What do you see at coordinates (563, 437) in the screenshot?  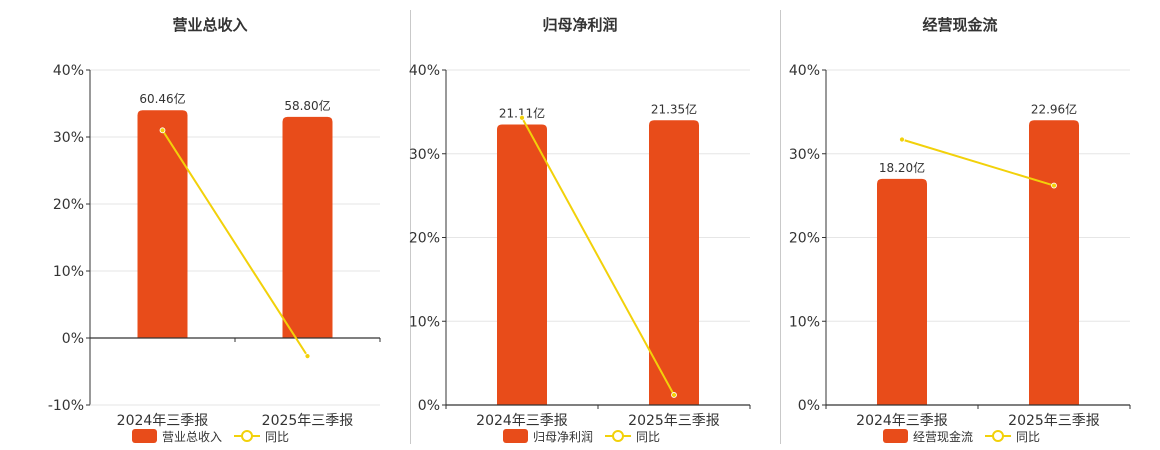 I see `legend-bar-label: 归母净利润` at bounding box center [563, 437].